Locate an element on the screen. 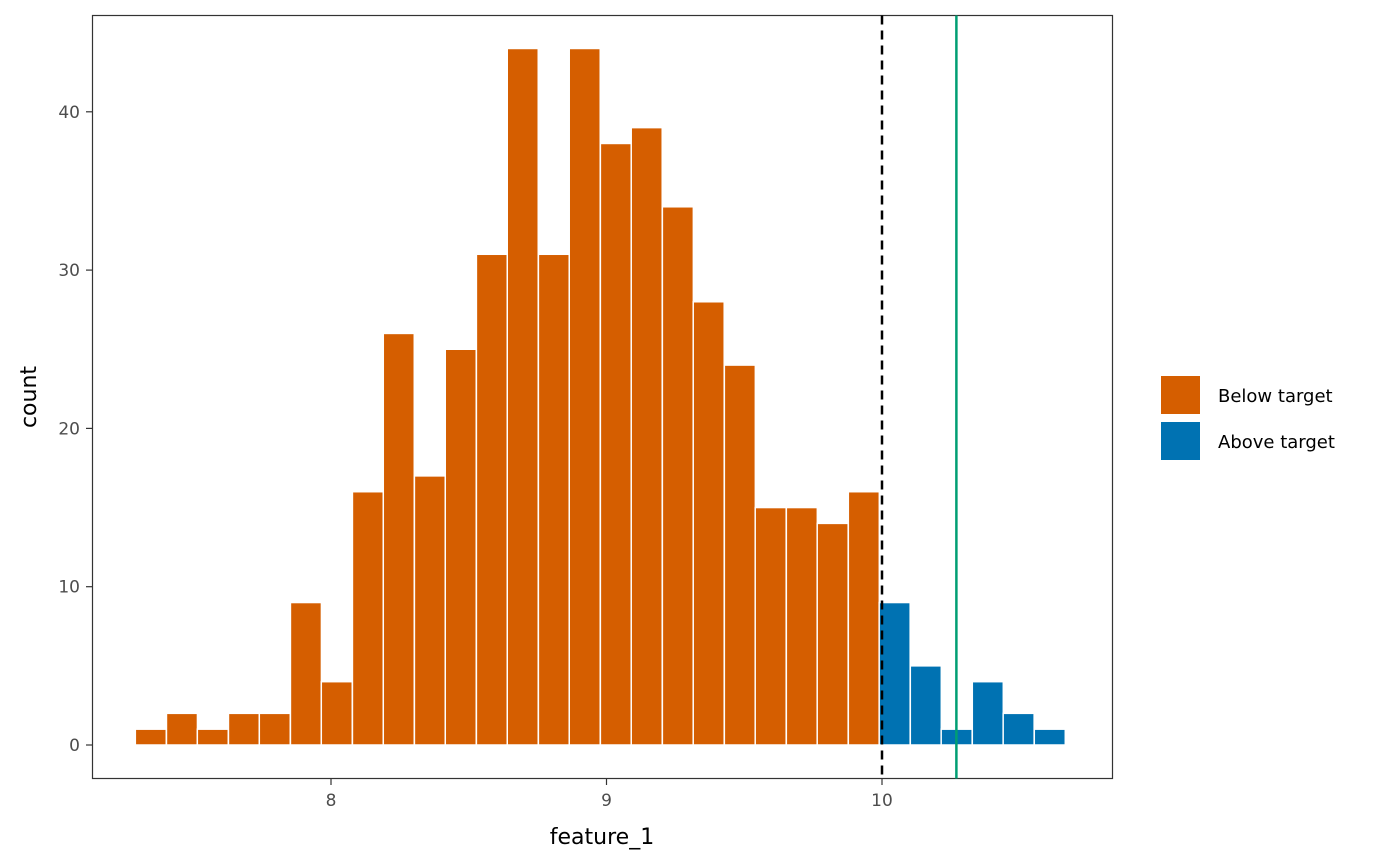  y-tick-label: 20 is located at coordinates (69, 429).